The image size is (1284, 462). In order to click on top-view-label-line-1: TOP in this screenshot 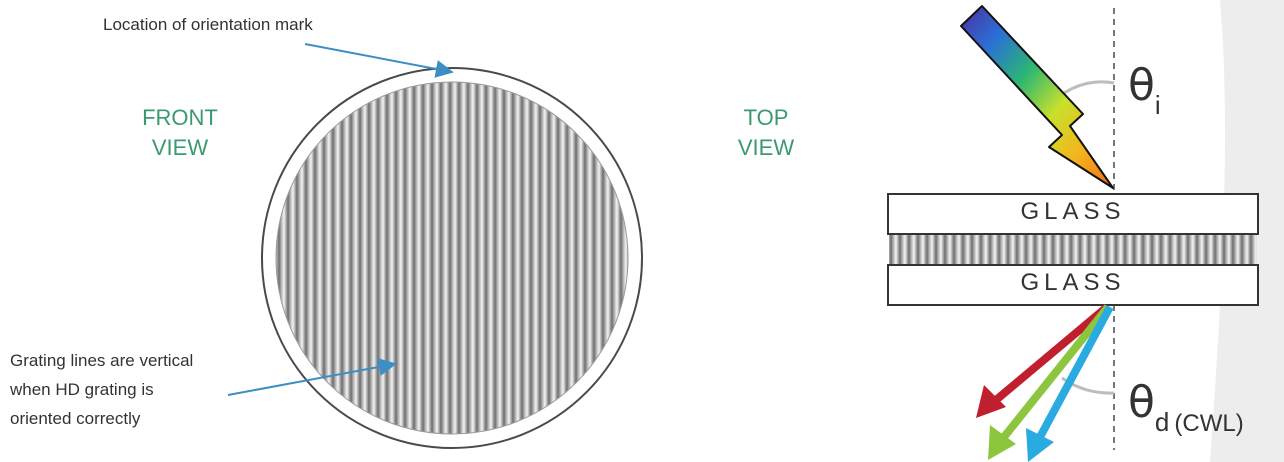, I will do `click(766, 117)`.